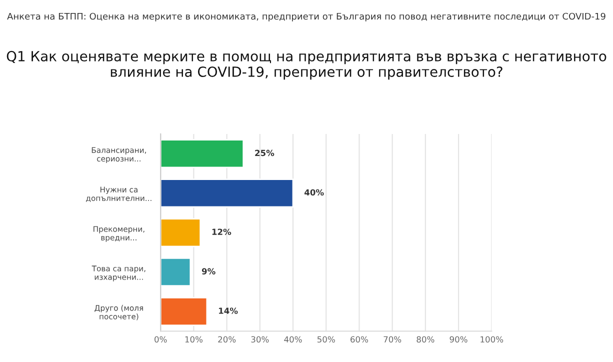 This screenshot has width=613, height=362. Describe the element at coordinates (264, 153) in the screenshot. I see `data-label: 25%` at that location.